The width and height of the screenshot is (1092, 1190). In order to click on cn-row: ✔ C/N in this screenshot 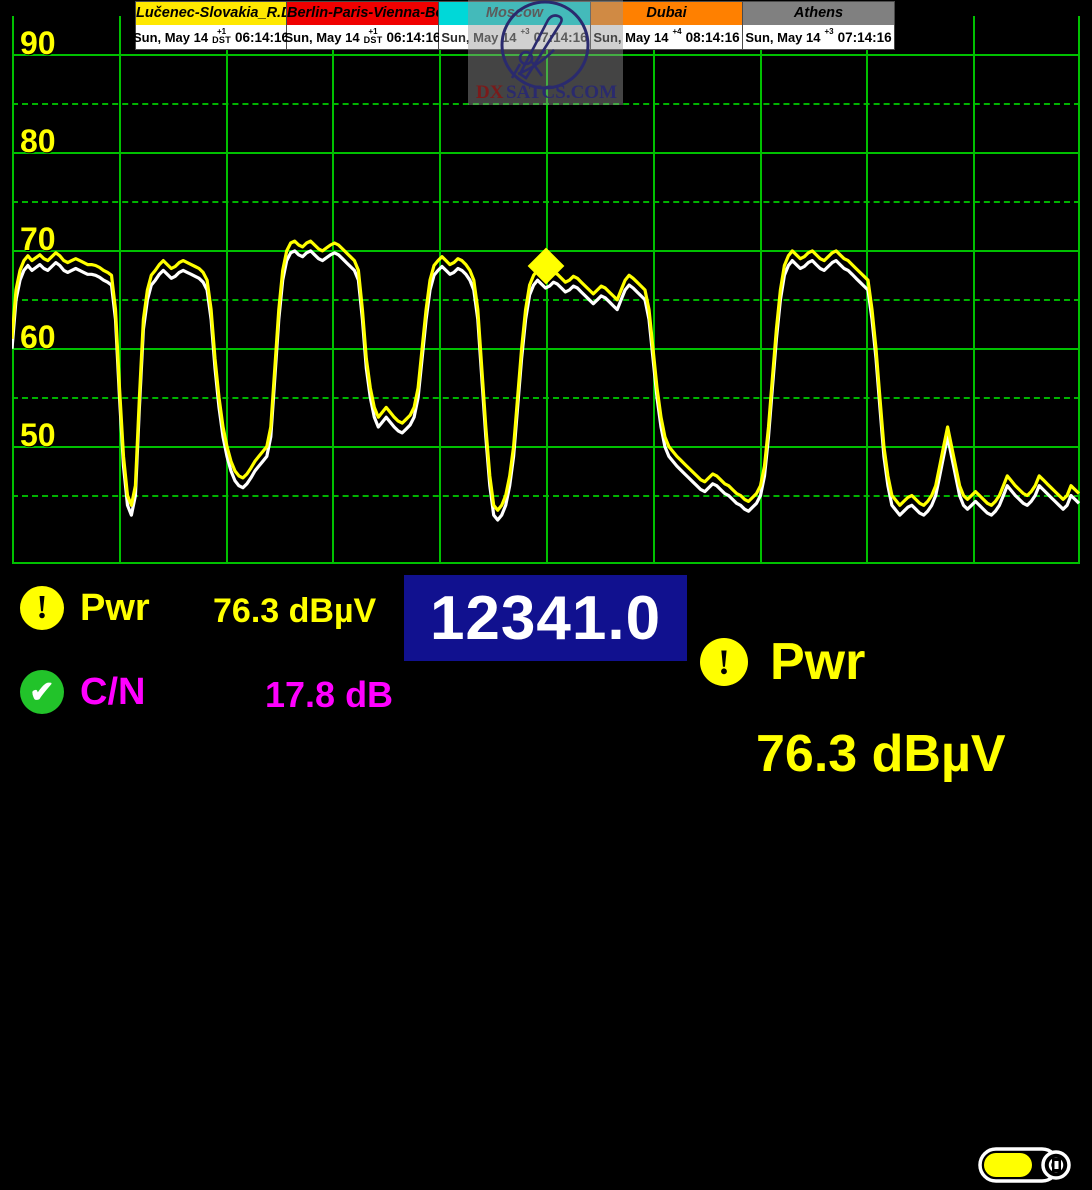, I will do `click(82, 692)`.